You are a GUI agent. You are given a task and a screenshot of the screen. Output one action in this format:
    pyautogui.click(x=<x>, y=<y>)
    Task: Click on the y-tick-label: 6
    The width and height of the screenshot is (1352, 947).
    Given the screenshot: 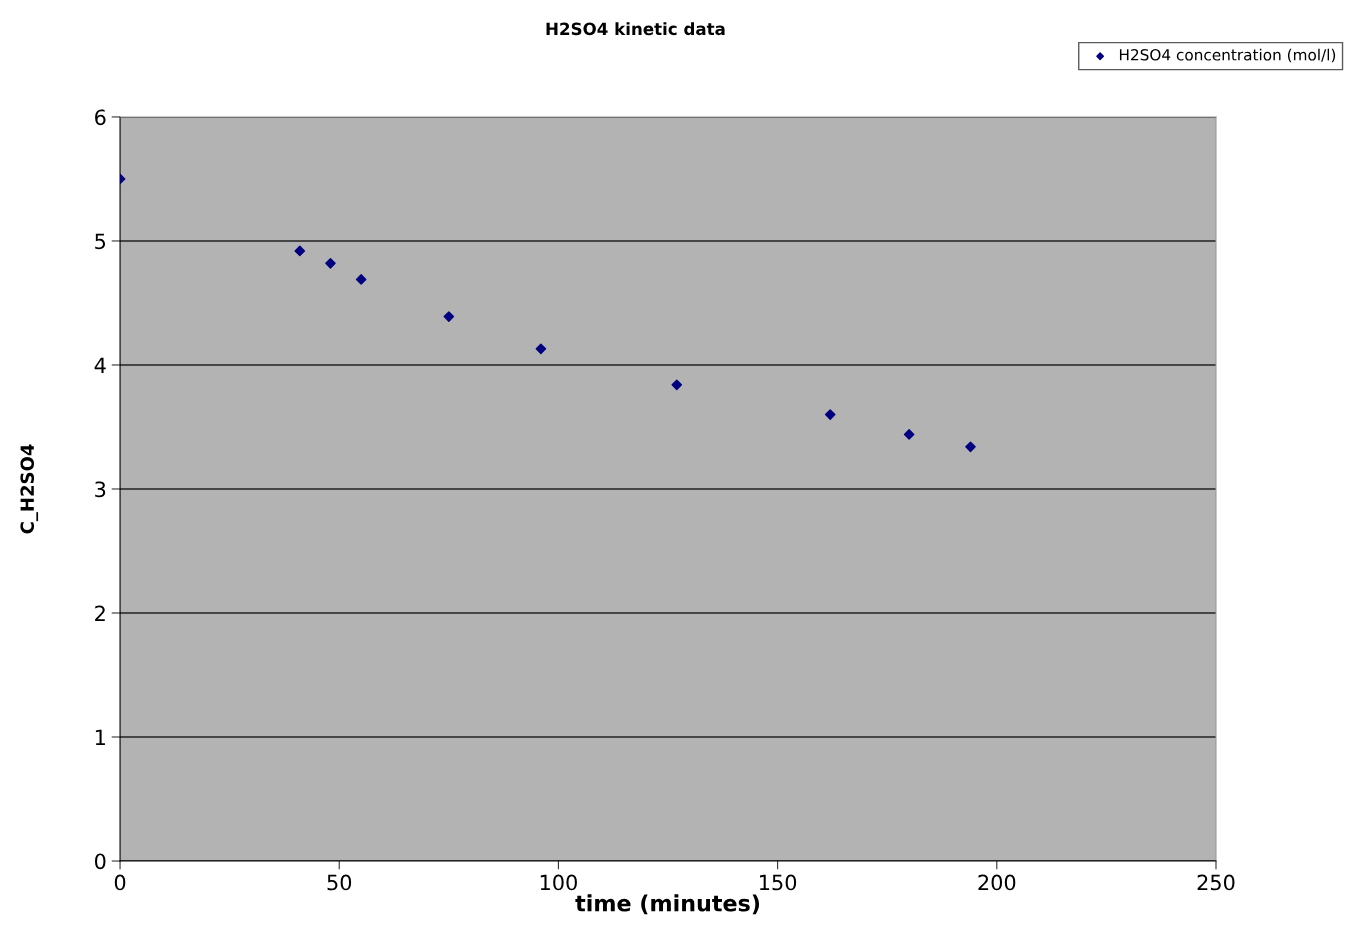 What is the action you would take?
    pyautogui.click(x=100, y=117)
    